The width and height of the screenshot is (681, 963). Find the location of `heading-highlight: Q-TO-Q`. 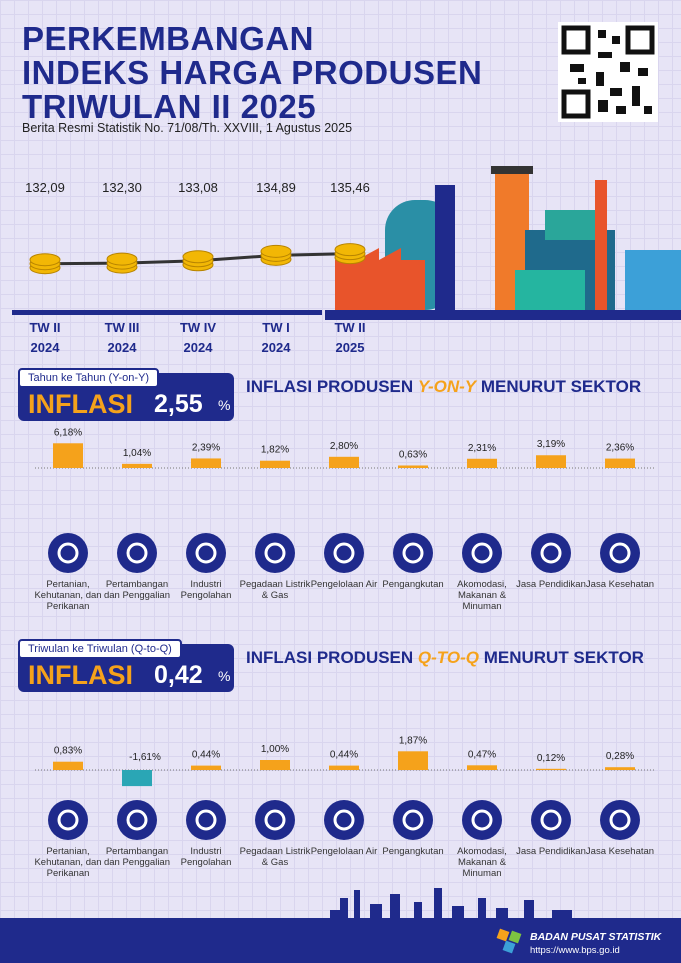

heading-highlight: Q-TO-Q is located at coordinates (448, 657).